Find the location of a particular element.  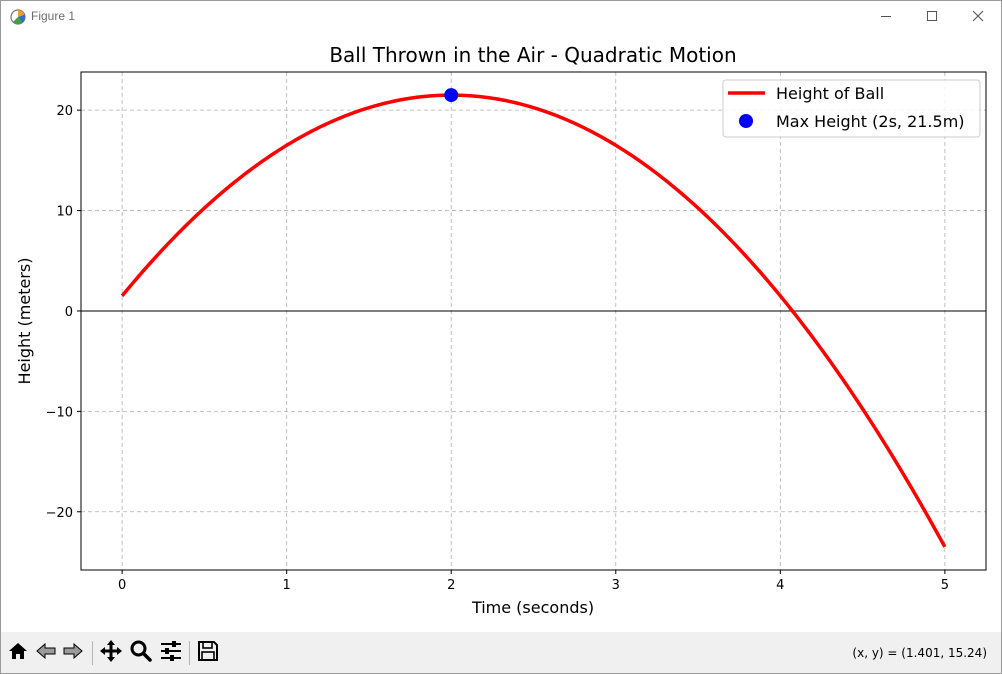

forward-button is located at coordinates (73, 653).